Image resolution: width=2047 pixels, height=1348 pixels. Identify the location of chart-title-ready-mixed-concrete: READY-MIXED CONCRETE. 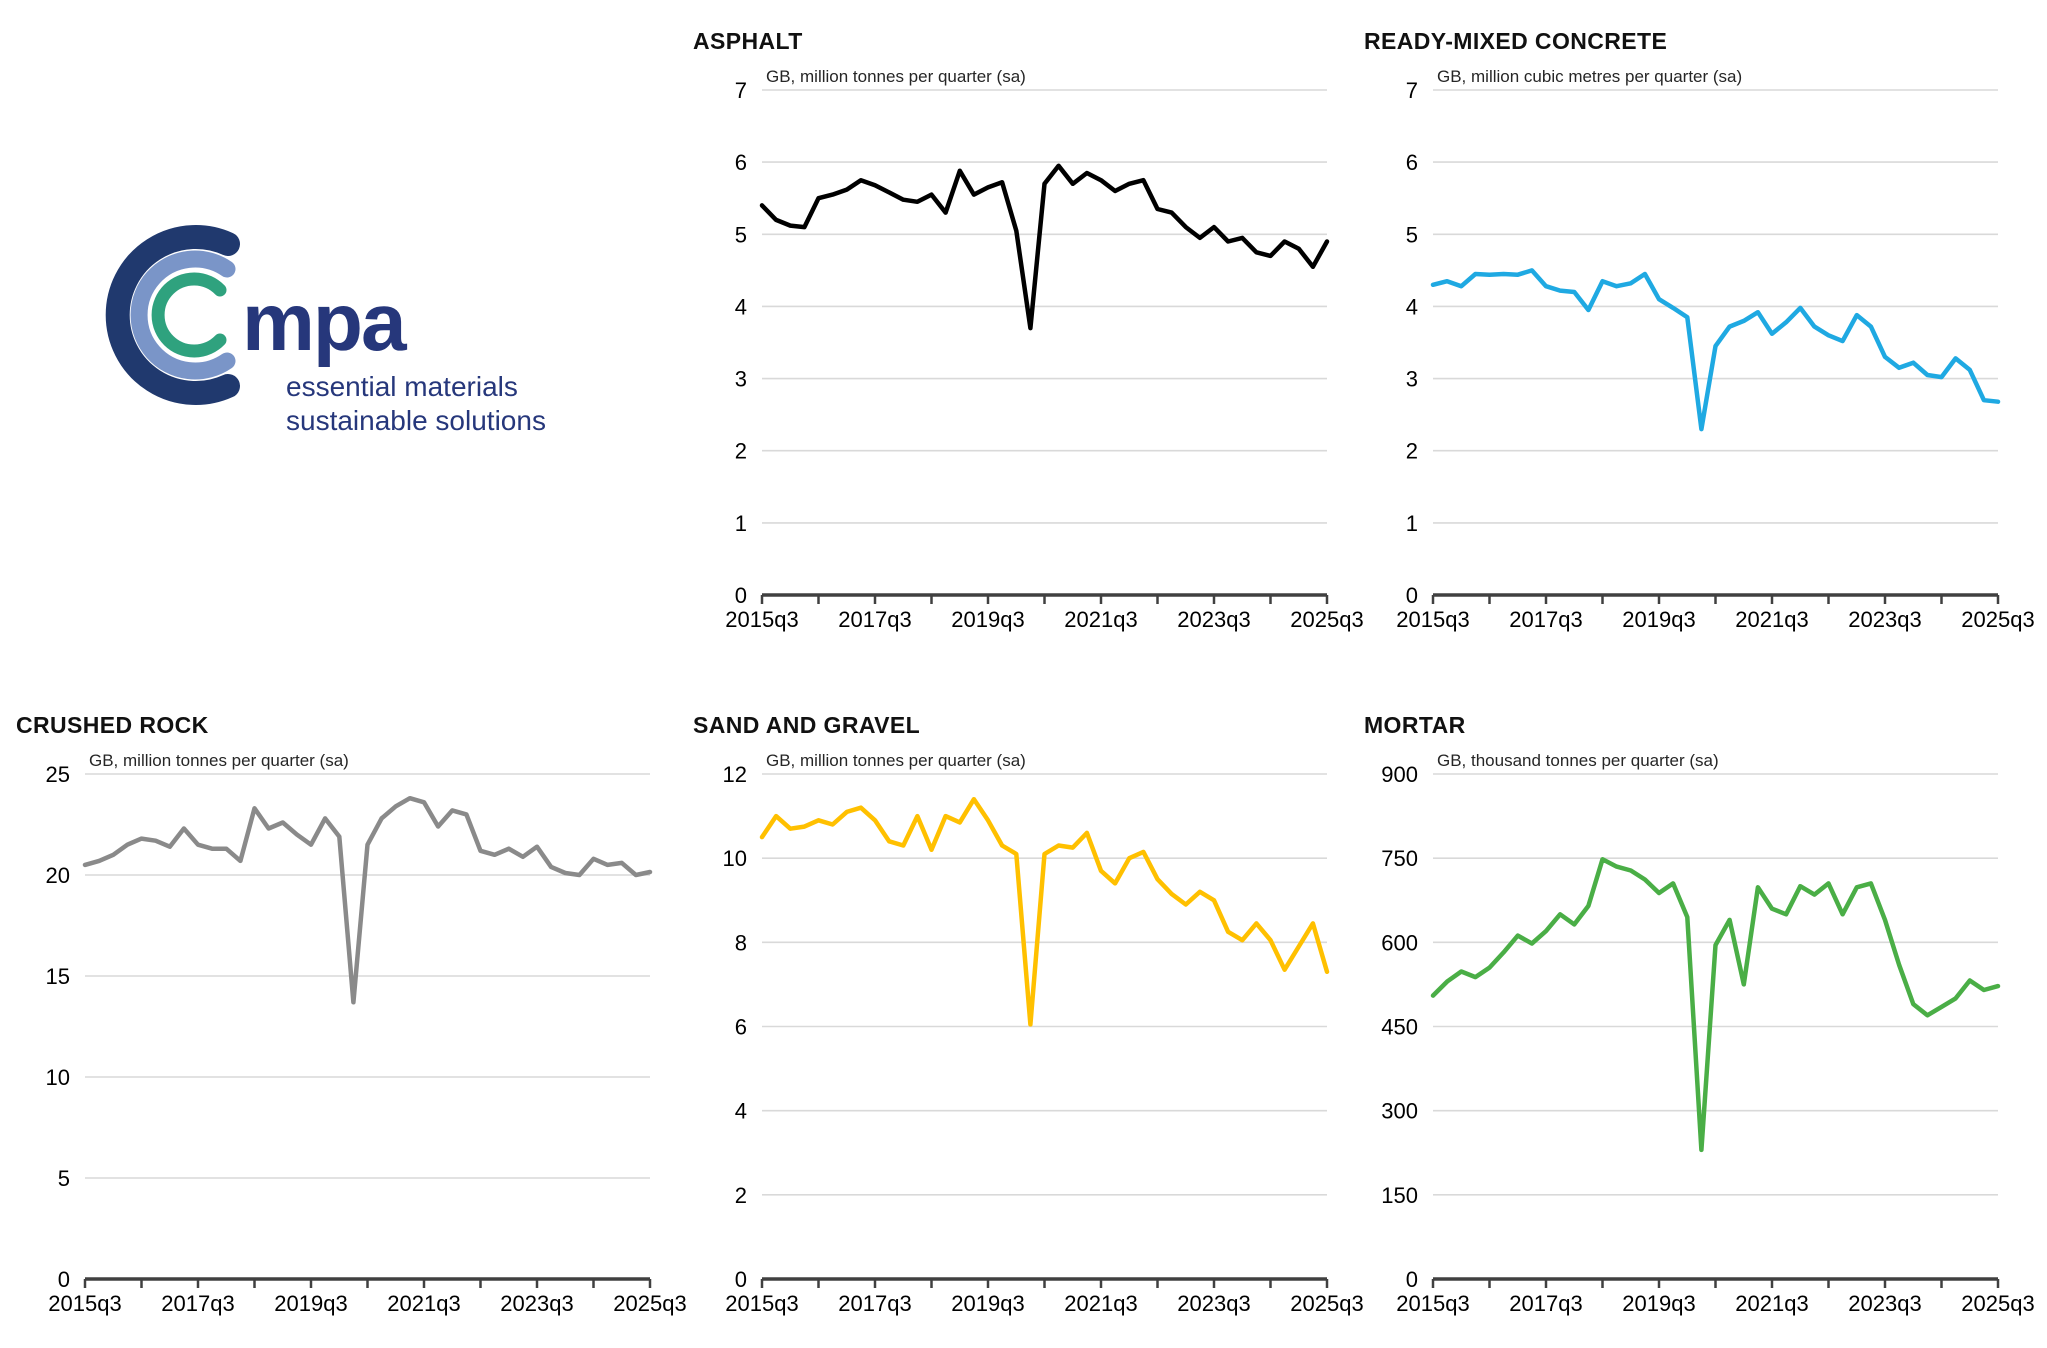
(1516, 41).